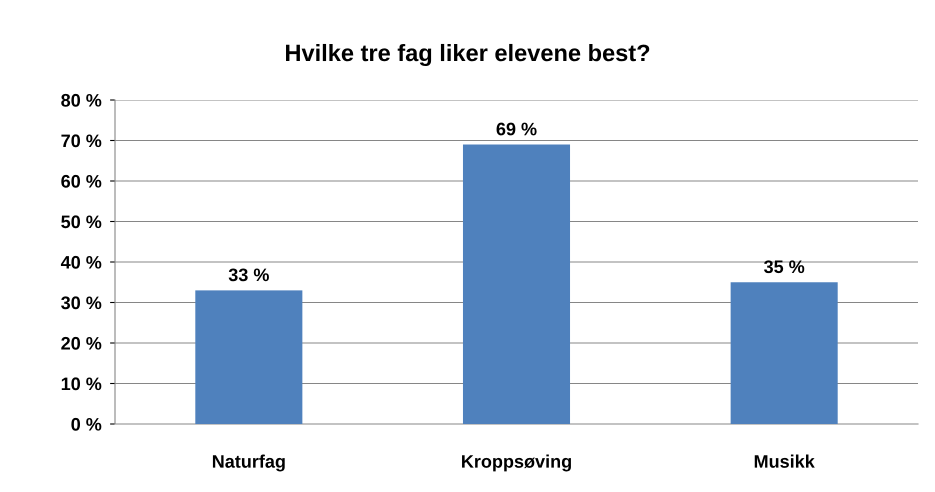 The height and width of the screenshot is (492, 935). I want to click on x-tick-label: Kroppsøving, so click(516, 463).